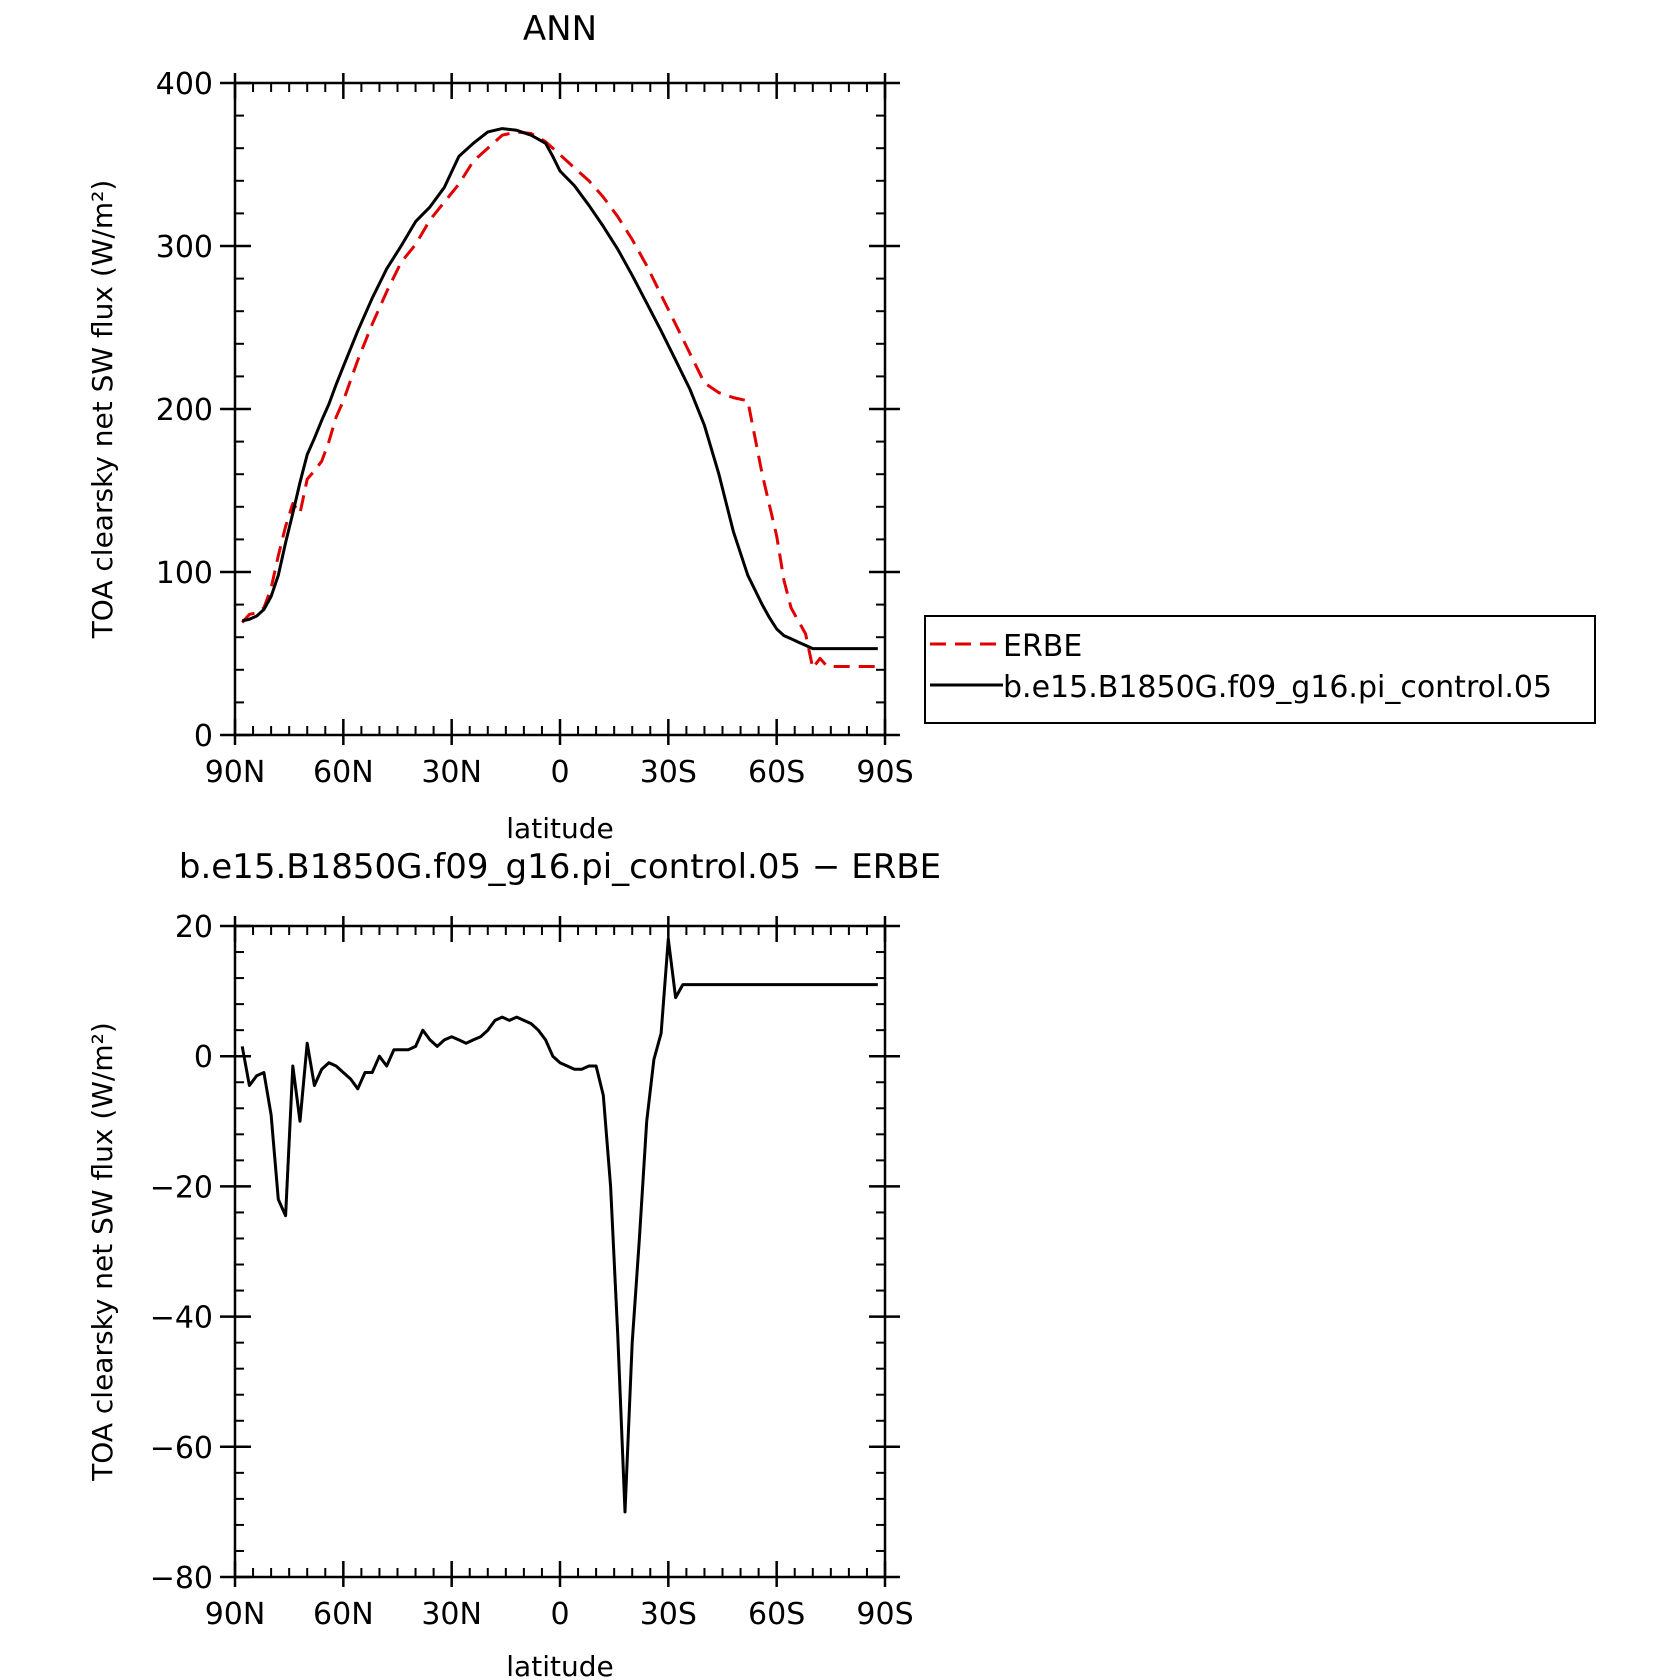 This screenshot has width=1677, height=1680. Describe the element at coordinates (194, 927) in the screenshot. I see `y-tick-label: 20` at that location.